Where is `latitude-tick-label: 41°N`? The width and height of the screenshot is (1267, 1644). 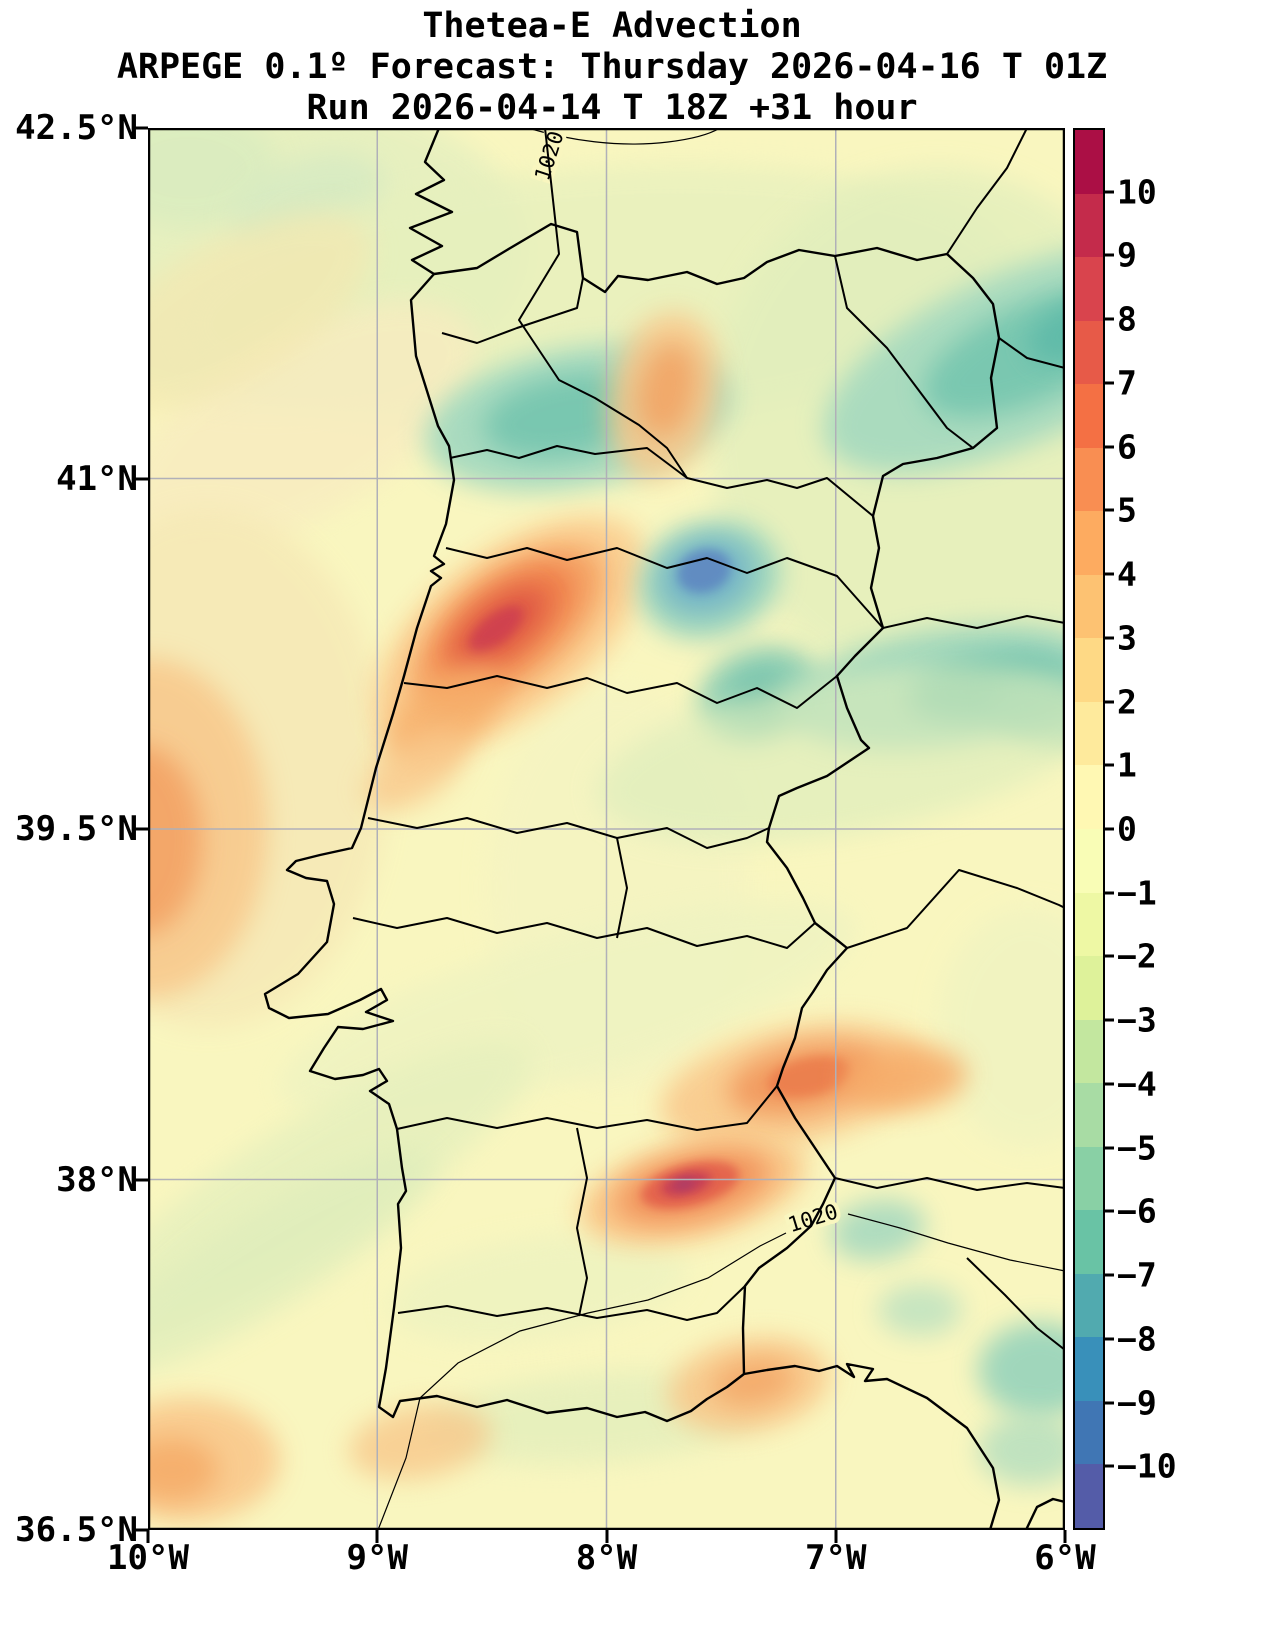
latitude-tick-label: 41°N is located at coordinates (97, 478).